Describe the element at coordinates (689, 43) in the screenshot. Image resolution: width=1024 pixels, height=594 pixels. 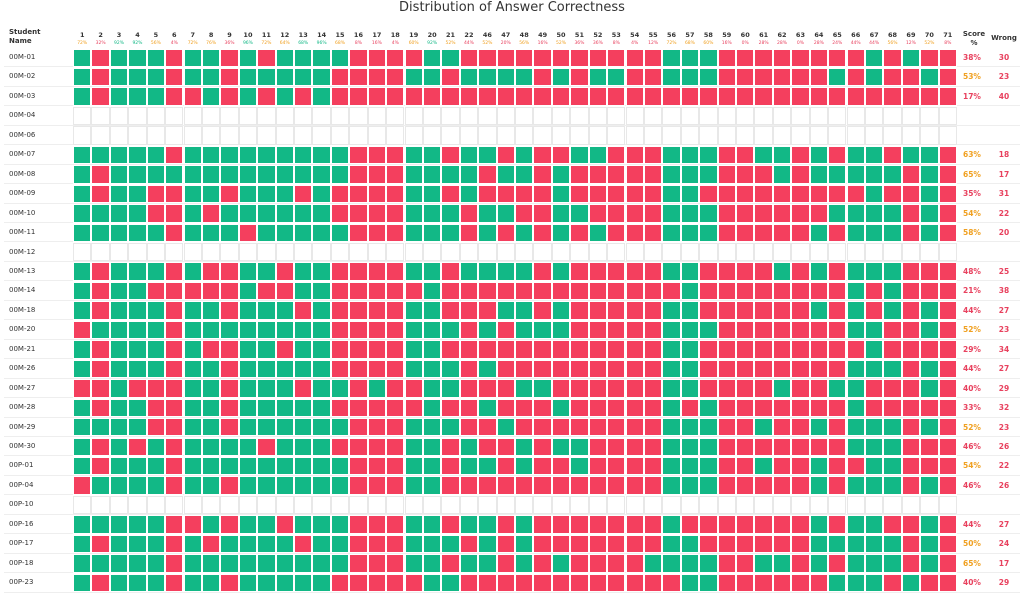
I see `question-percent: 68%` at that location.